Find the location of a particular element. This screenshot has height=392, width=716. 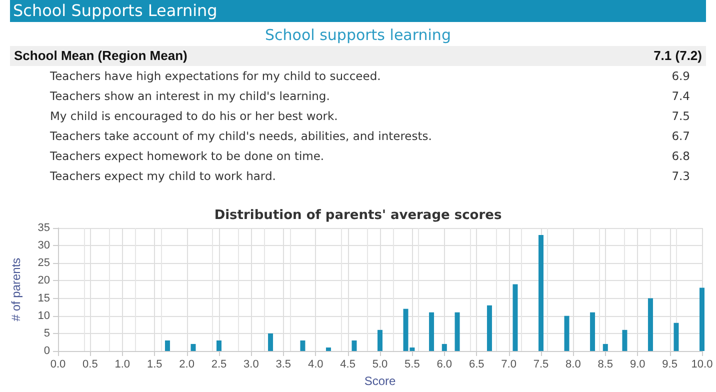

x-tick-label: 8.0 is located at coordinates (573, 364).